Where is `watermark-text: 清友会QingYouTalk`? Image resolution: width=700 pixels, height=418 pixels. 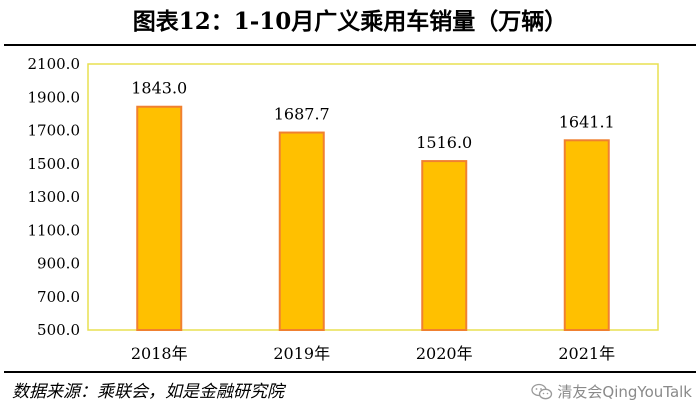 watermark-text: 清友会QingYouTalk is located at coordinates (624, 392).